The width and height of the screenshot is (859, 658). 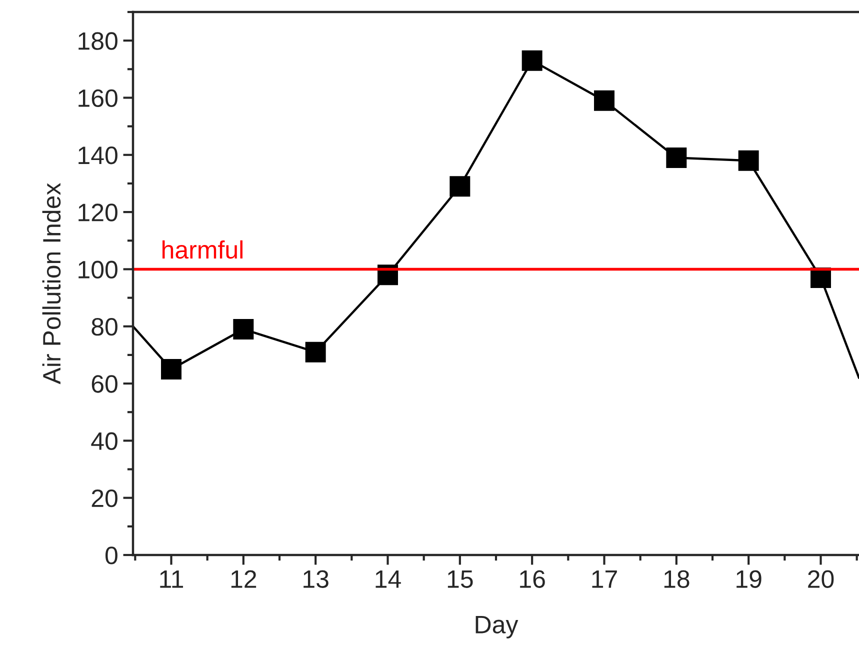 I want to click on y-tick-label: 60, so click(x=105, y=384).